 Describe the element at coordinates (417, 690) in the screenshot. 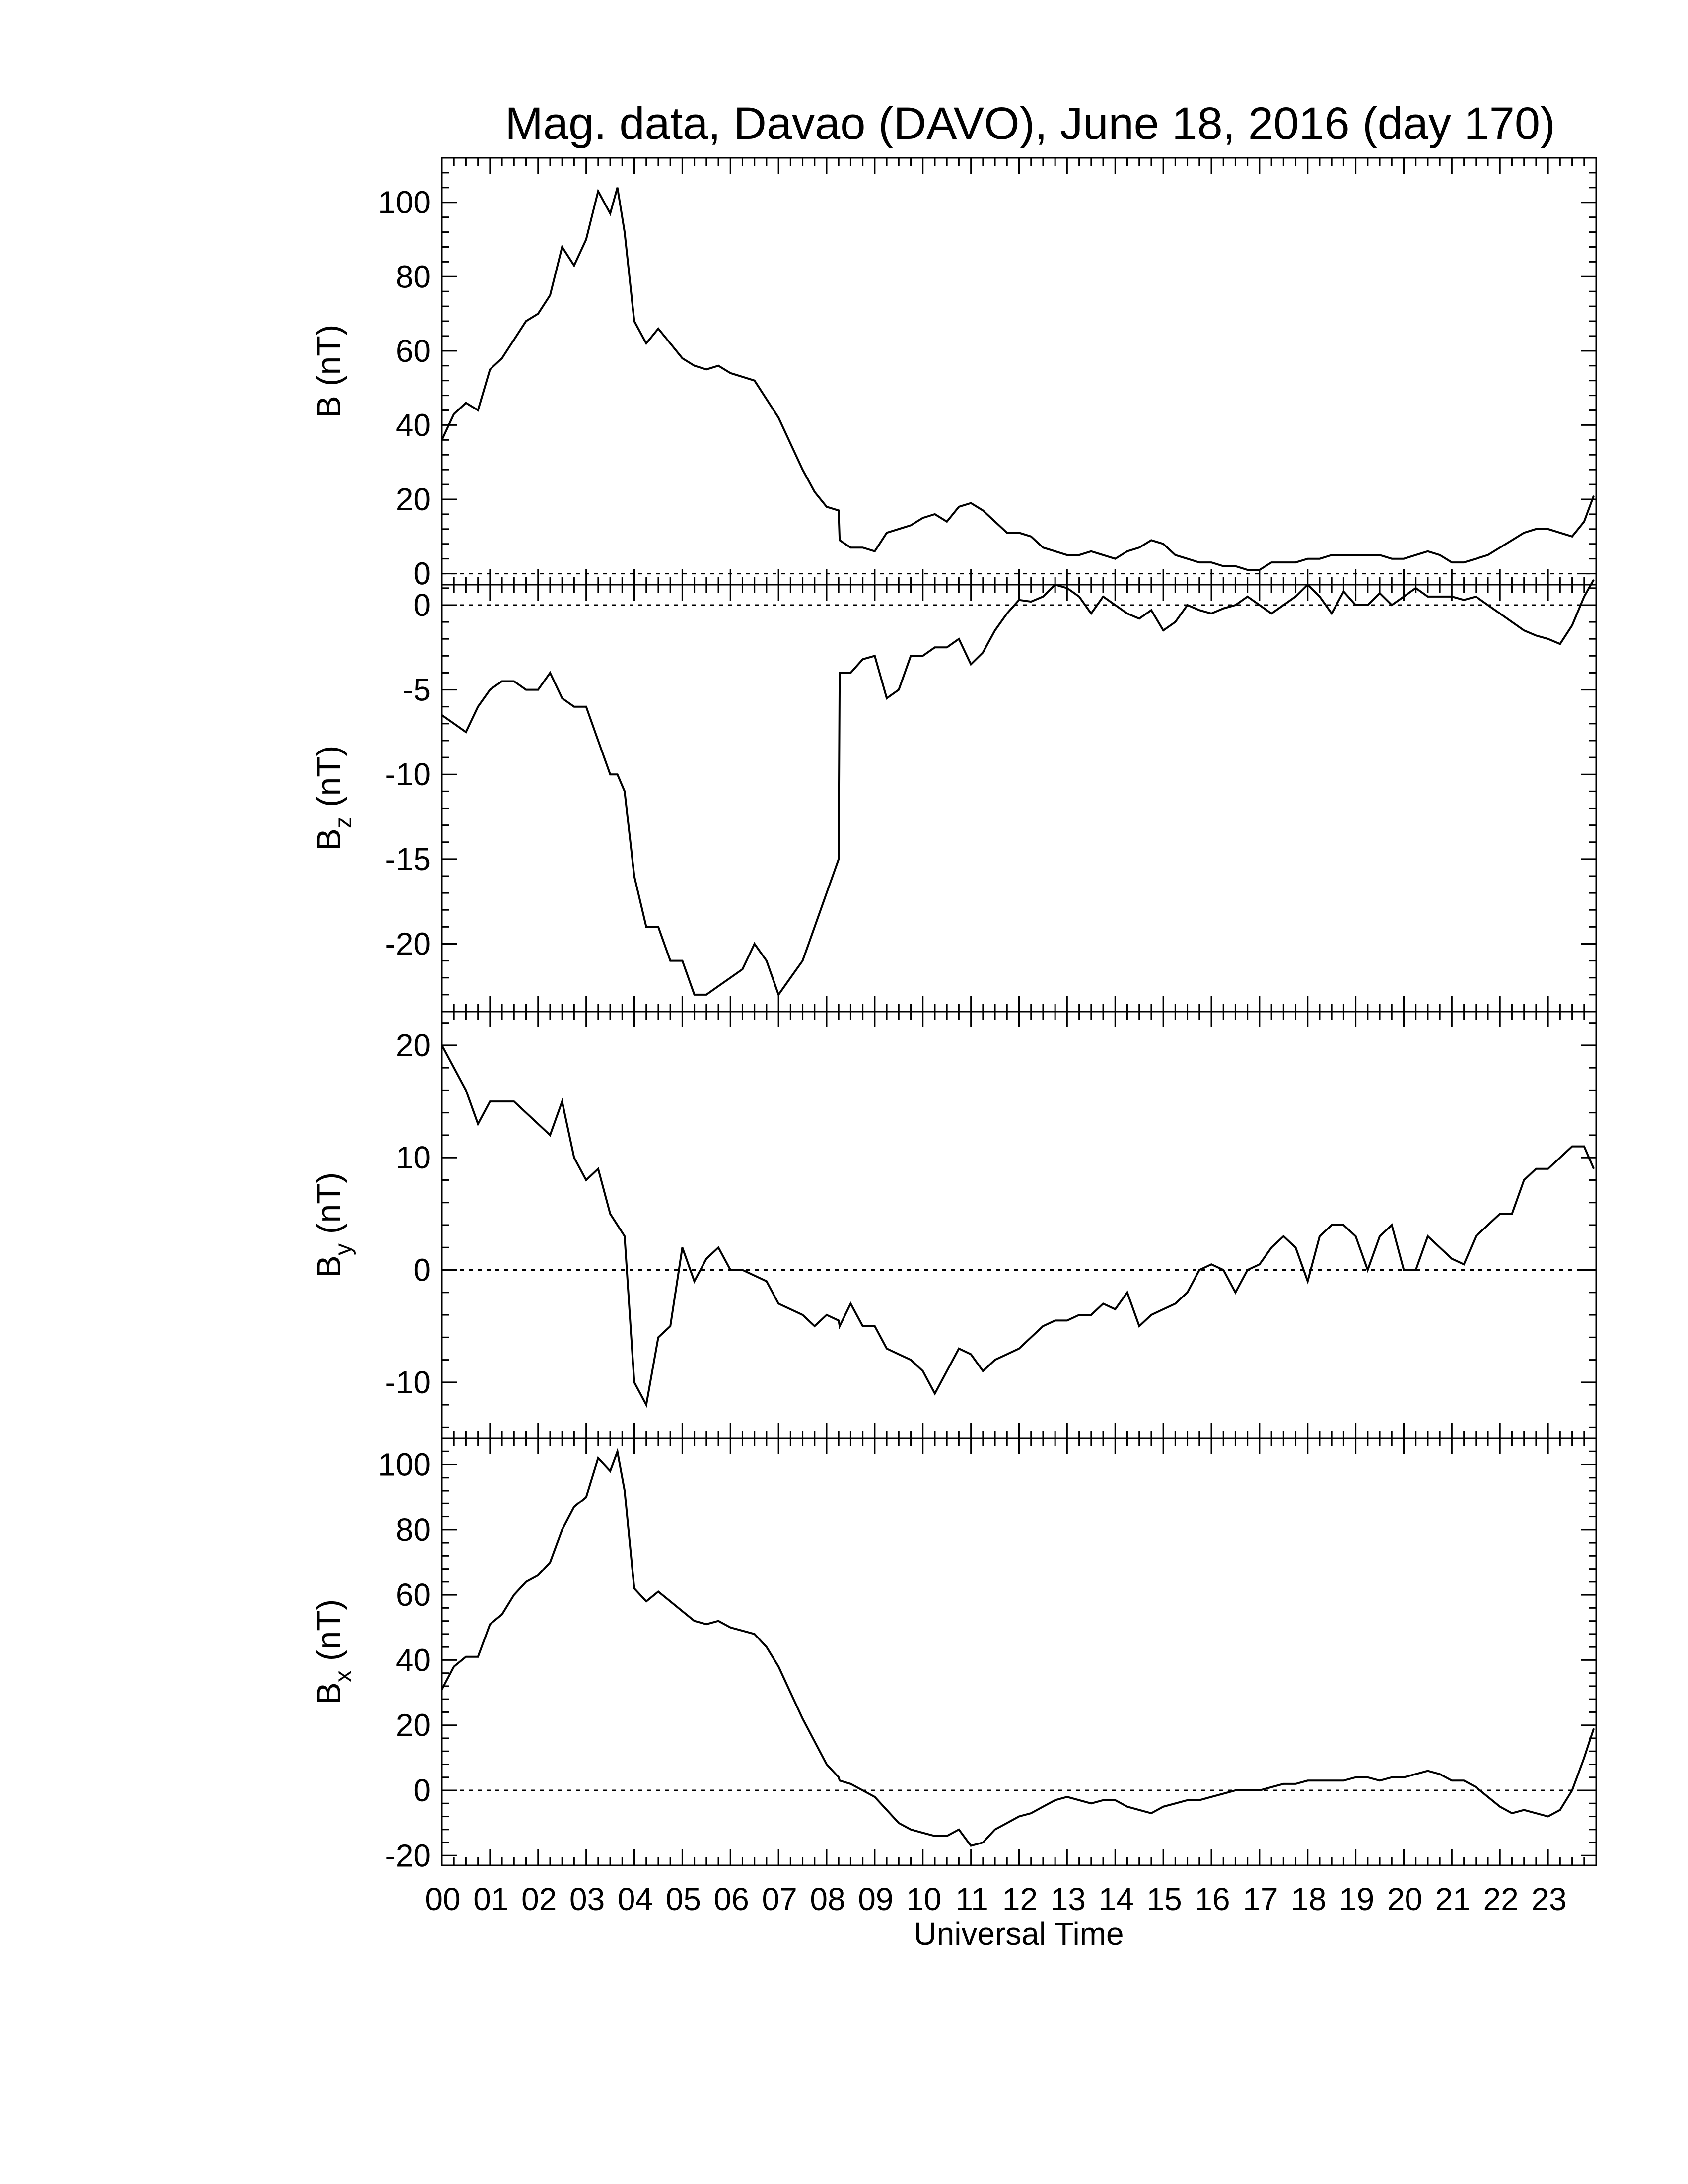

I see `y-tick-label: -5` at that location.